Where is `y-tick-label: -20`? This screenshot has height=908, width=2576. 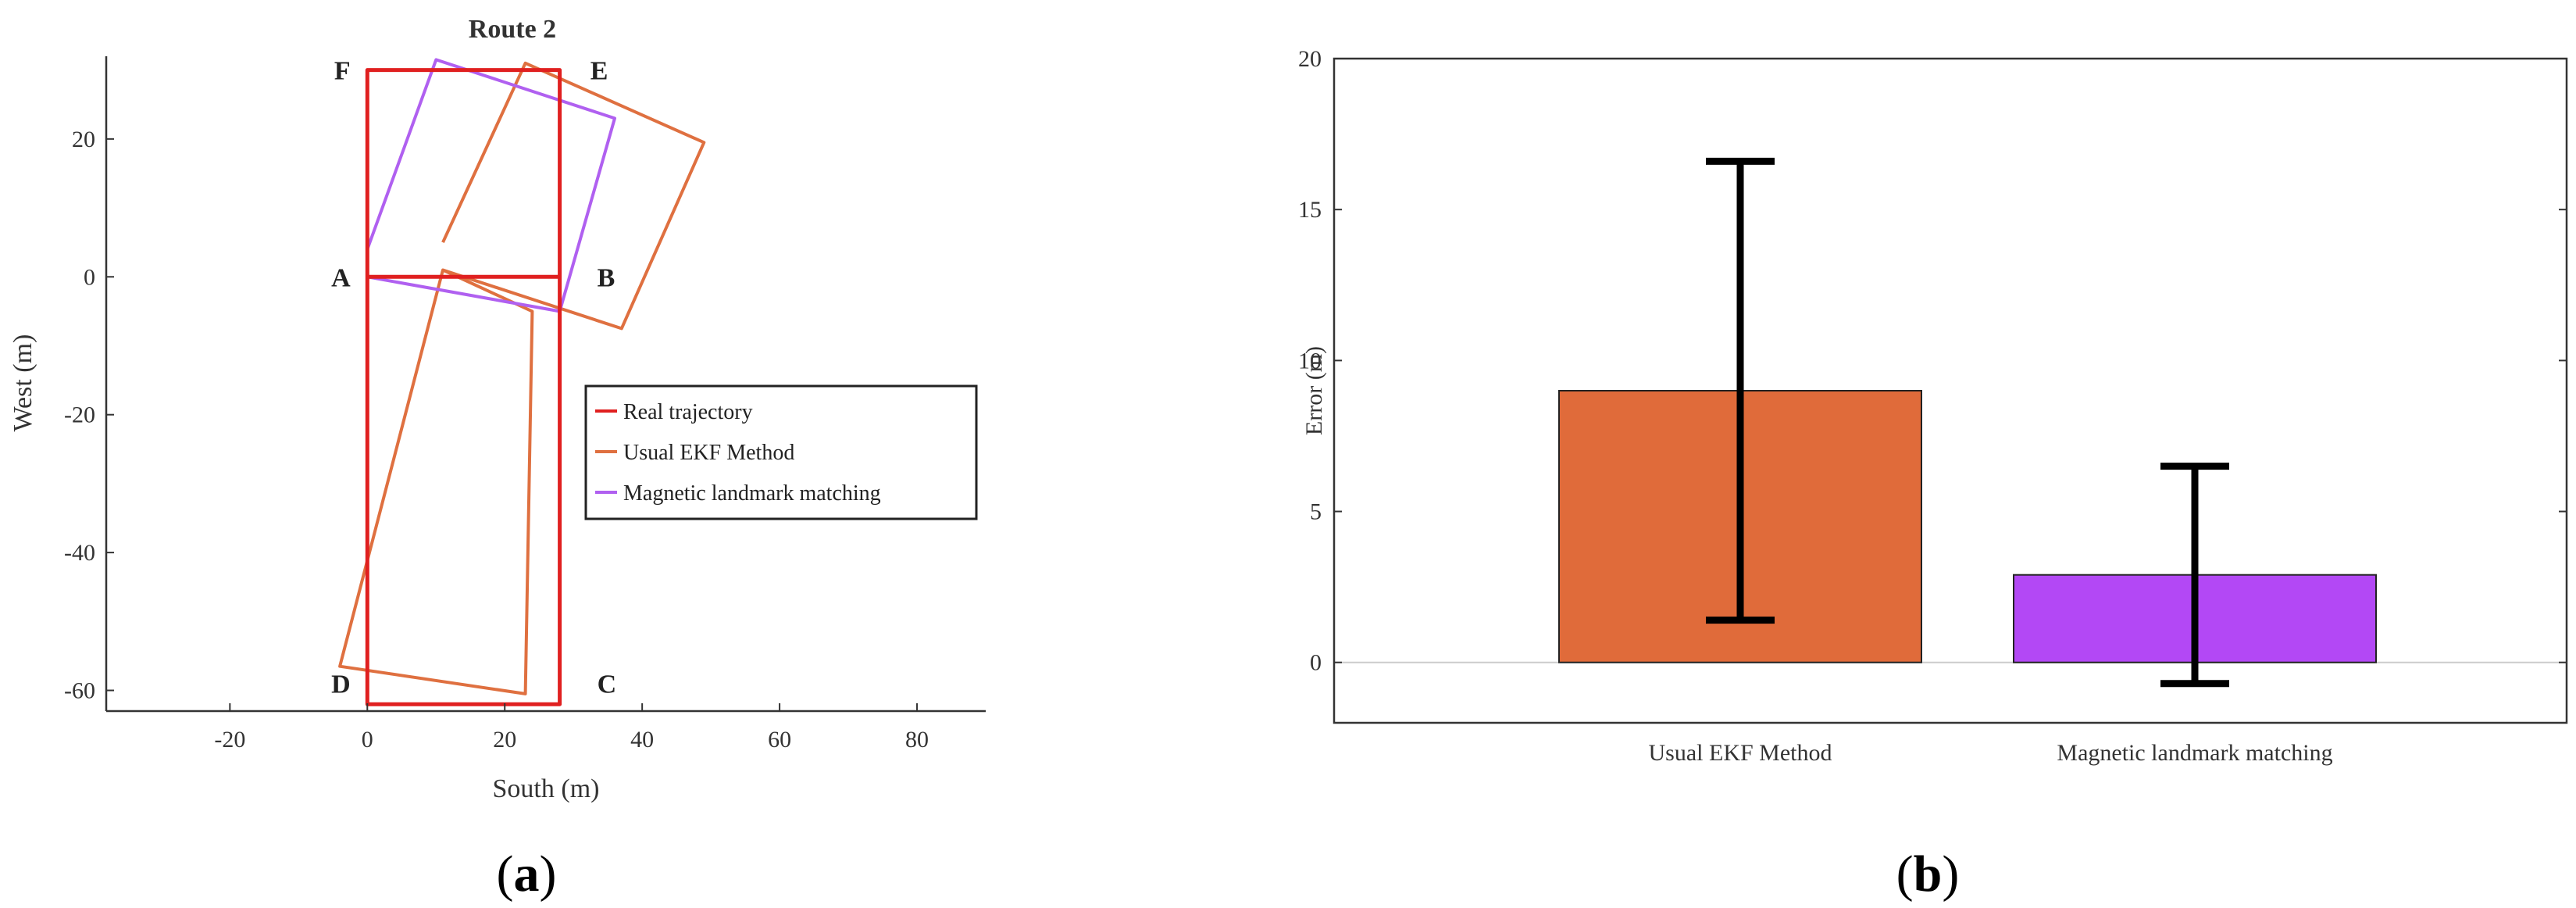 y-tick-label: -20 is located at coordinates (79, 415).